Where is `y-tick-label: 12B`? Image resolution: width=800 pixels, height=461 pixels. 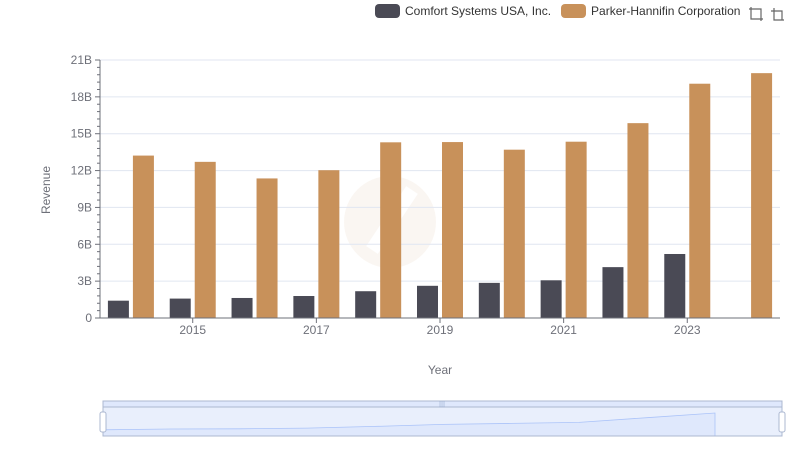 y-tick-label: 12B is located at coordinates (81, 171).